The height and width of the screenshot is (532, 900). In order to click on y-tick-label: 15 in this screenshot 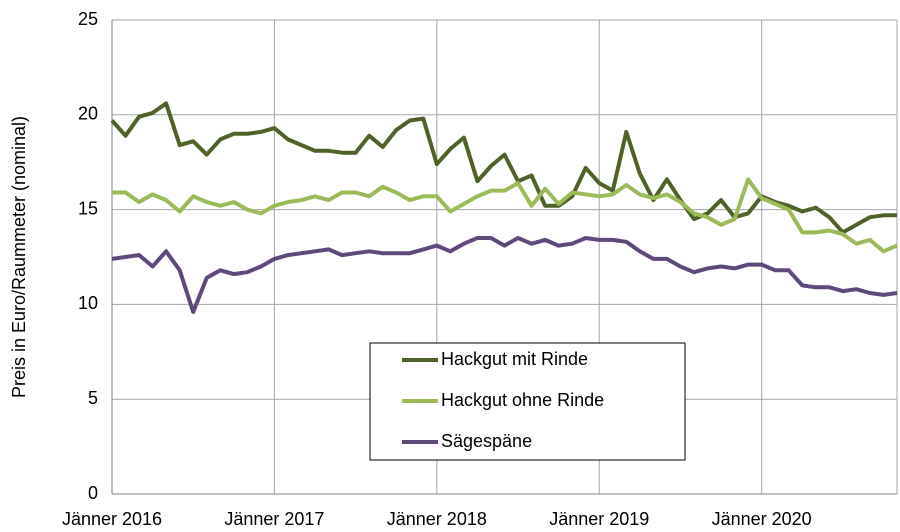, I will do `click(88, 208)`.